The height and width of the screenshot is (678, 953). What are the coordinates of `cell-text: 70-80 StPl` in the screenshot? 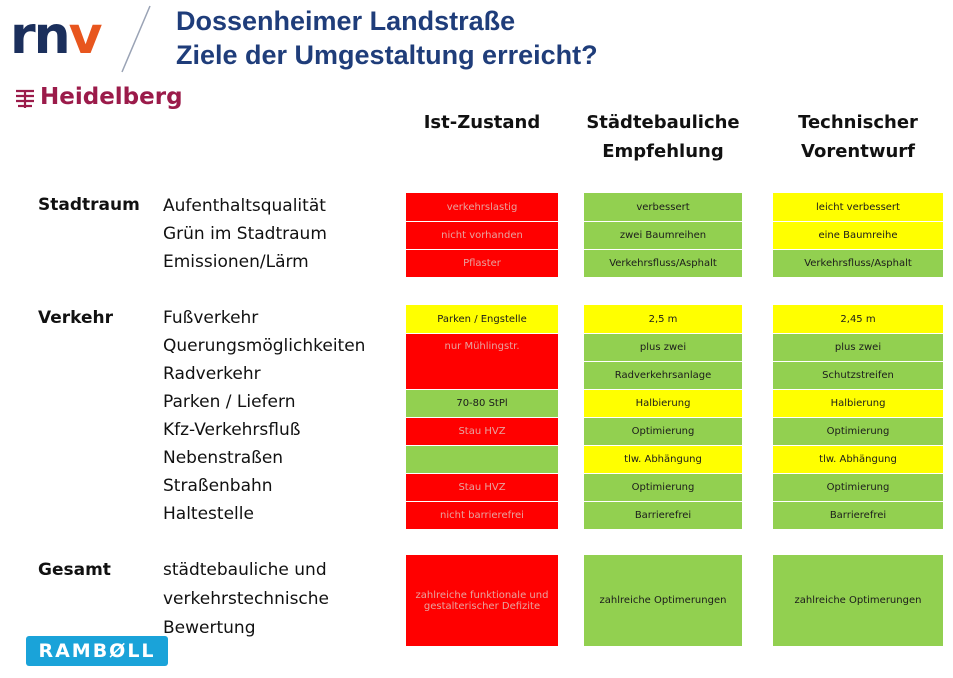 It's located at (482, 403).